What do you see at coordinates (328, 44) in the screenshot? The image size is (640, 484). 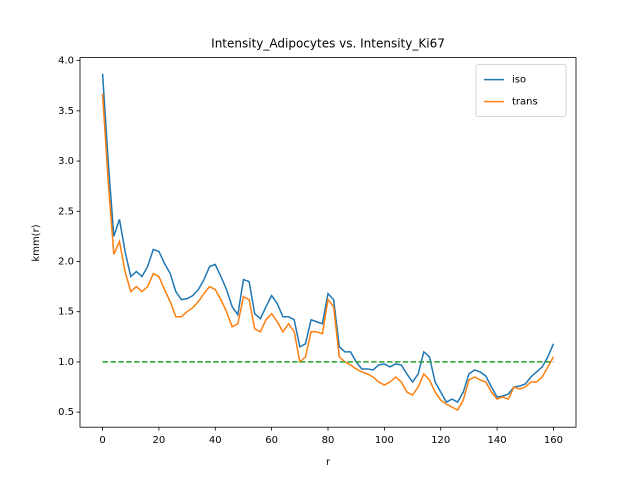 I see `chart-title: Intensity_Adipocytes vs. Intensity_Ki67` at bounding box center [328, 44].